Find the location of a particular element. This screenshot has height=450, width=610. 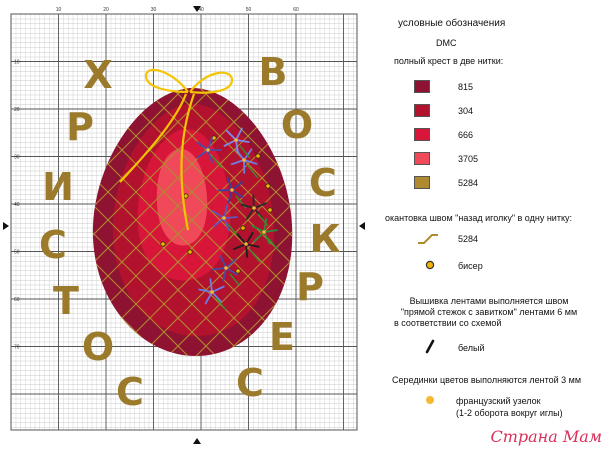

top-ruler-label: 40 is located at coordinates (201, 10).